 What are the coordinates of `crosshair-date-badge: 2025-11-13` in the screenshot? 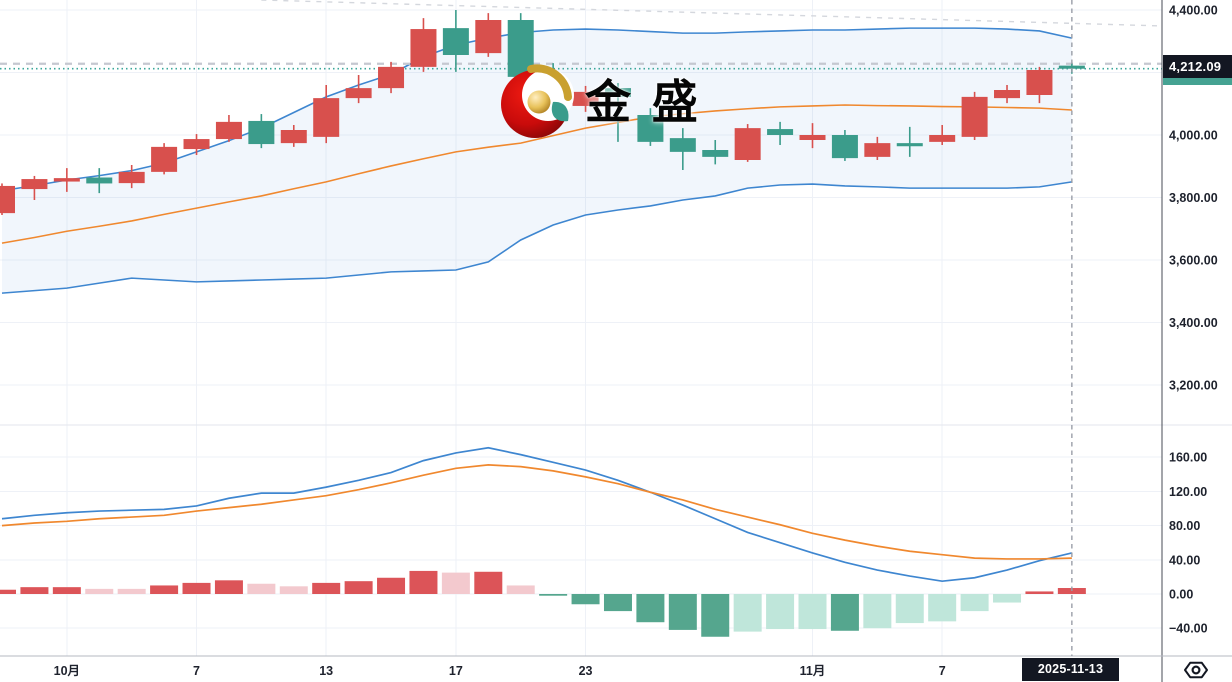 It's located at (1070, 669).